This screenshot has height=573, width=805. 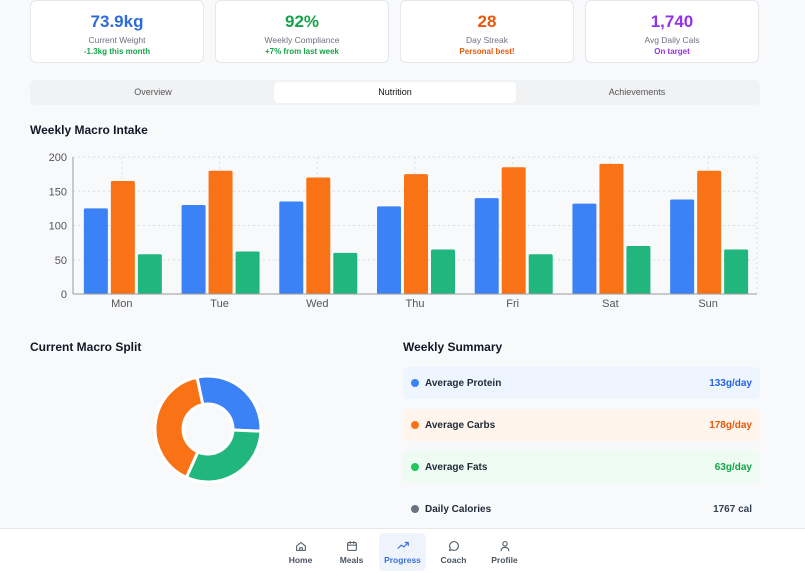 I want to click on stat-value: 28, so click(x=487, y=21).